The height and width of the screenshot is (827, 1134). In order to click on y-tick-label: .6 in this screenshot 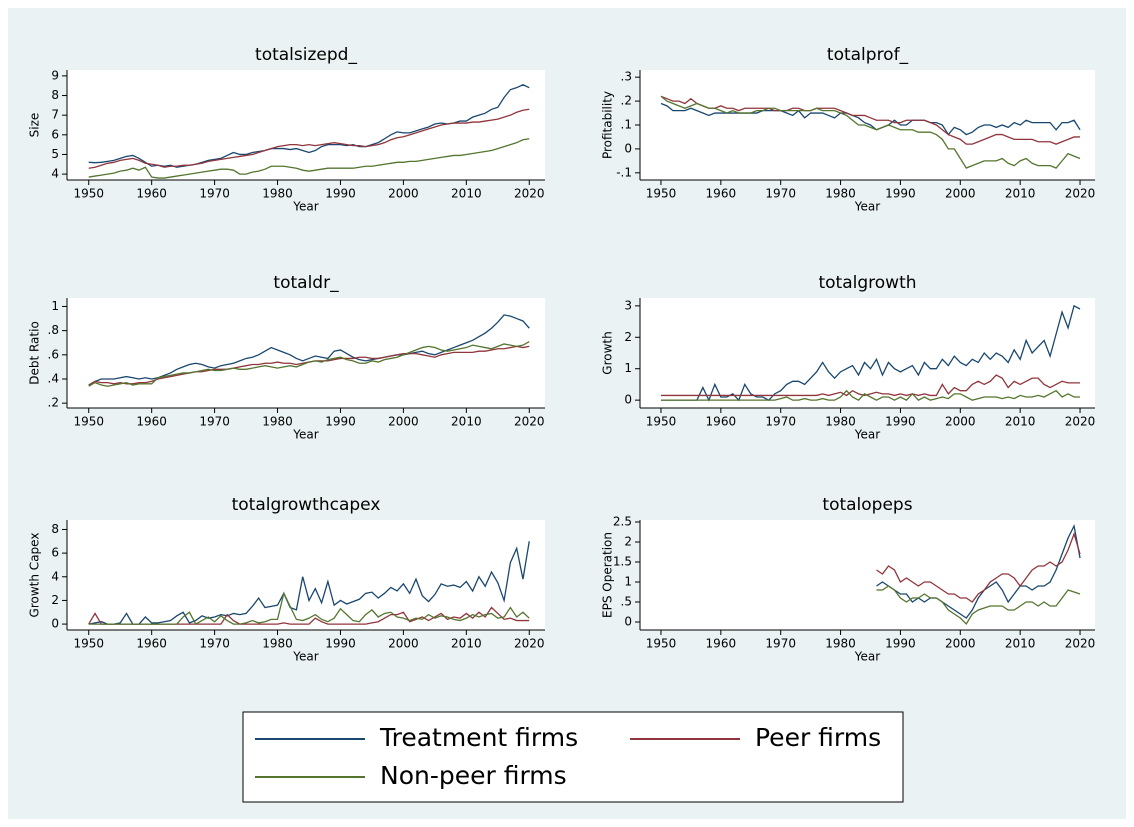, I will do `click(53, 354)`.